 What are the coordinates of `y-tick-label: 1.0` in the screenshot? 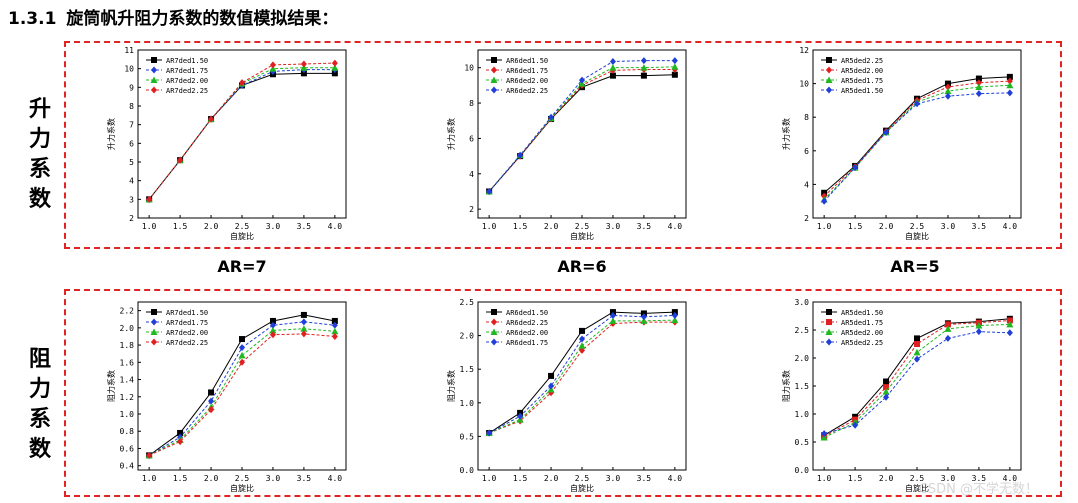 It's located at (467, 403).